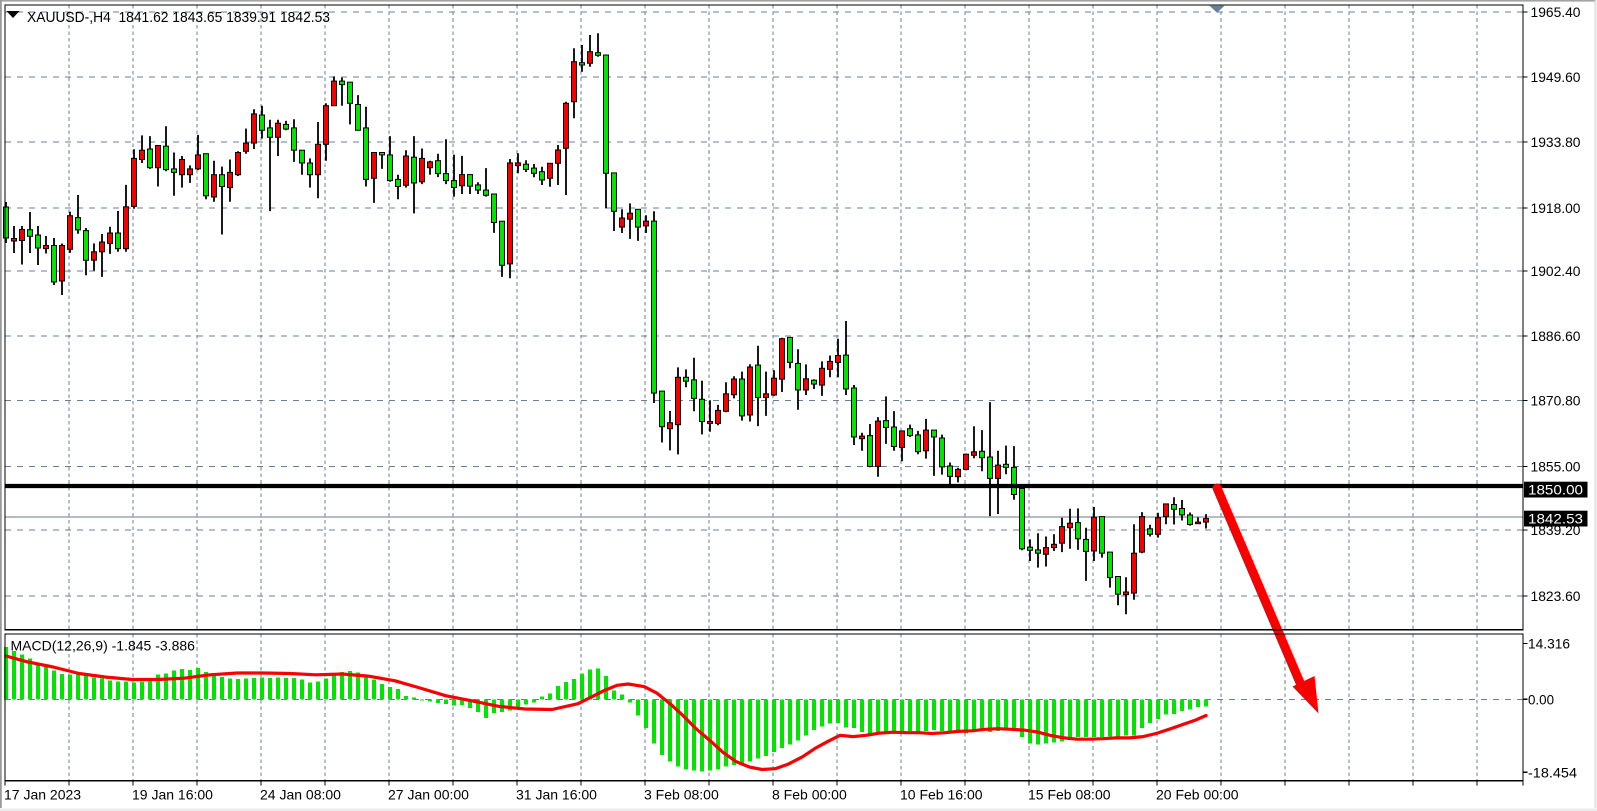 The width and height of the screenshot is (1597, 811). I want to click on svg-text: 1842.53, so click(1555, 519).